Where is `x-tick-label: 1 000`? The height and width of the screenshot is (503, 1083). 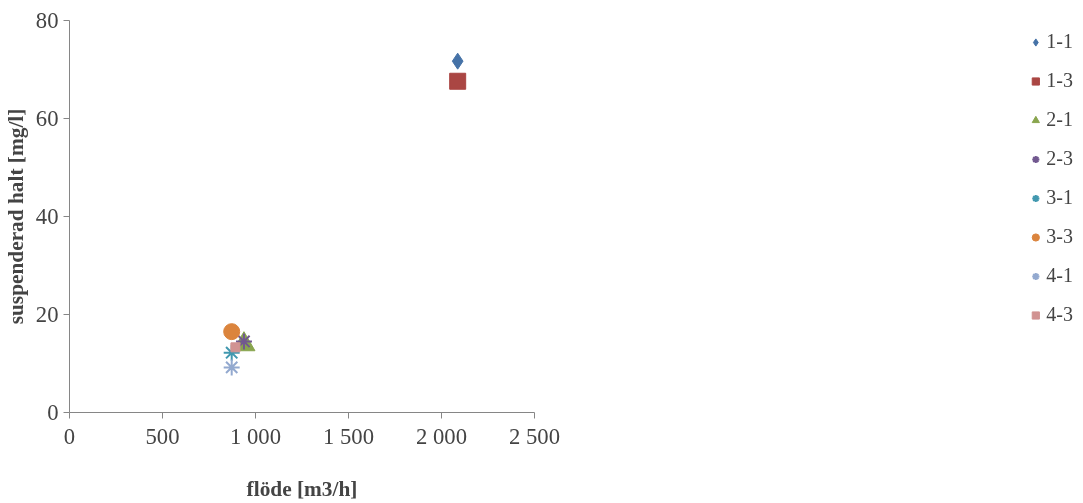
x-tick-label: 1 000 is located at coordinates (255, 436).